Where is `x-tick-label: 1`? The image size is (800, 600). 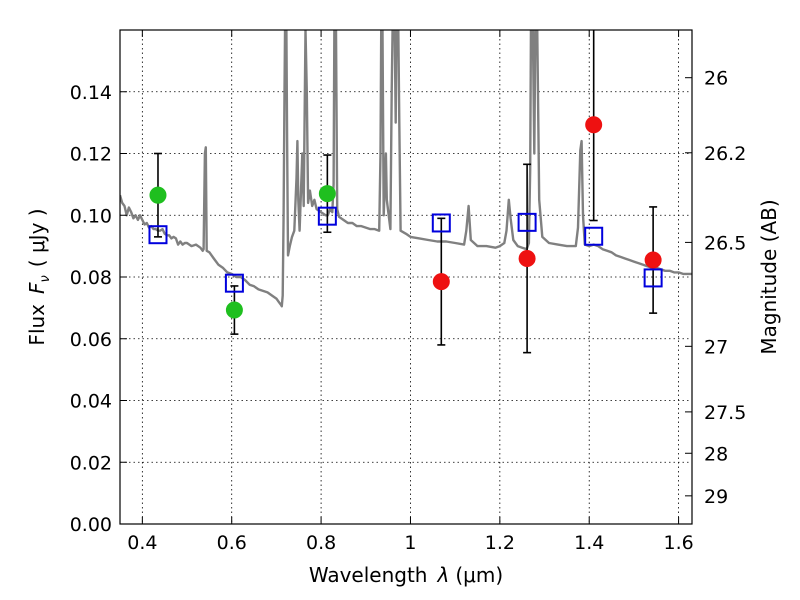 x-tick-label: 1 is located at coordinates (410, 543).